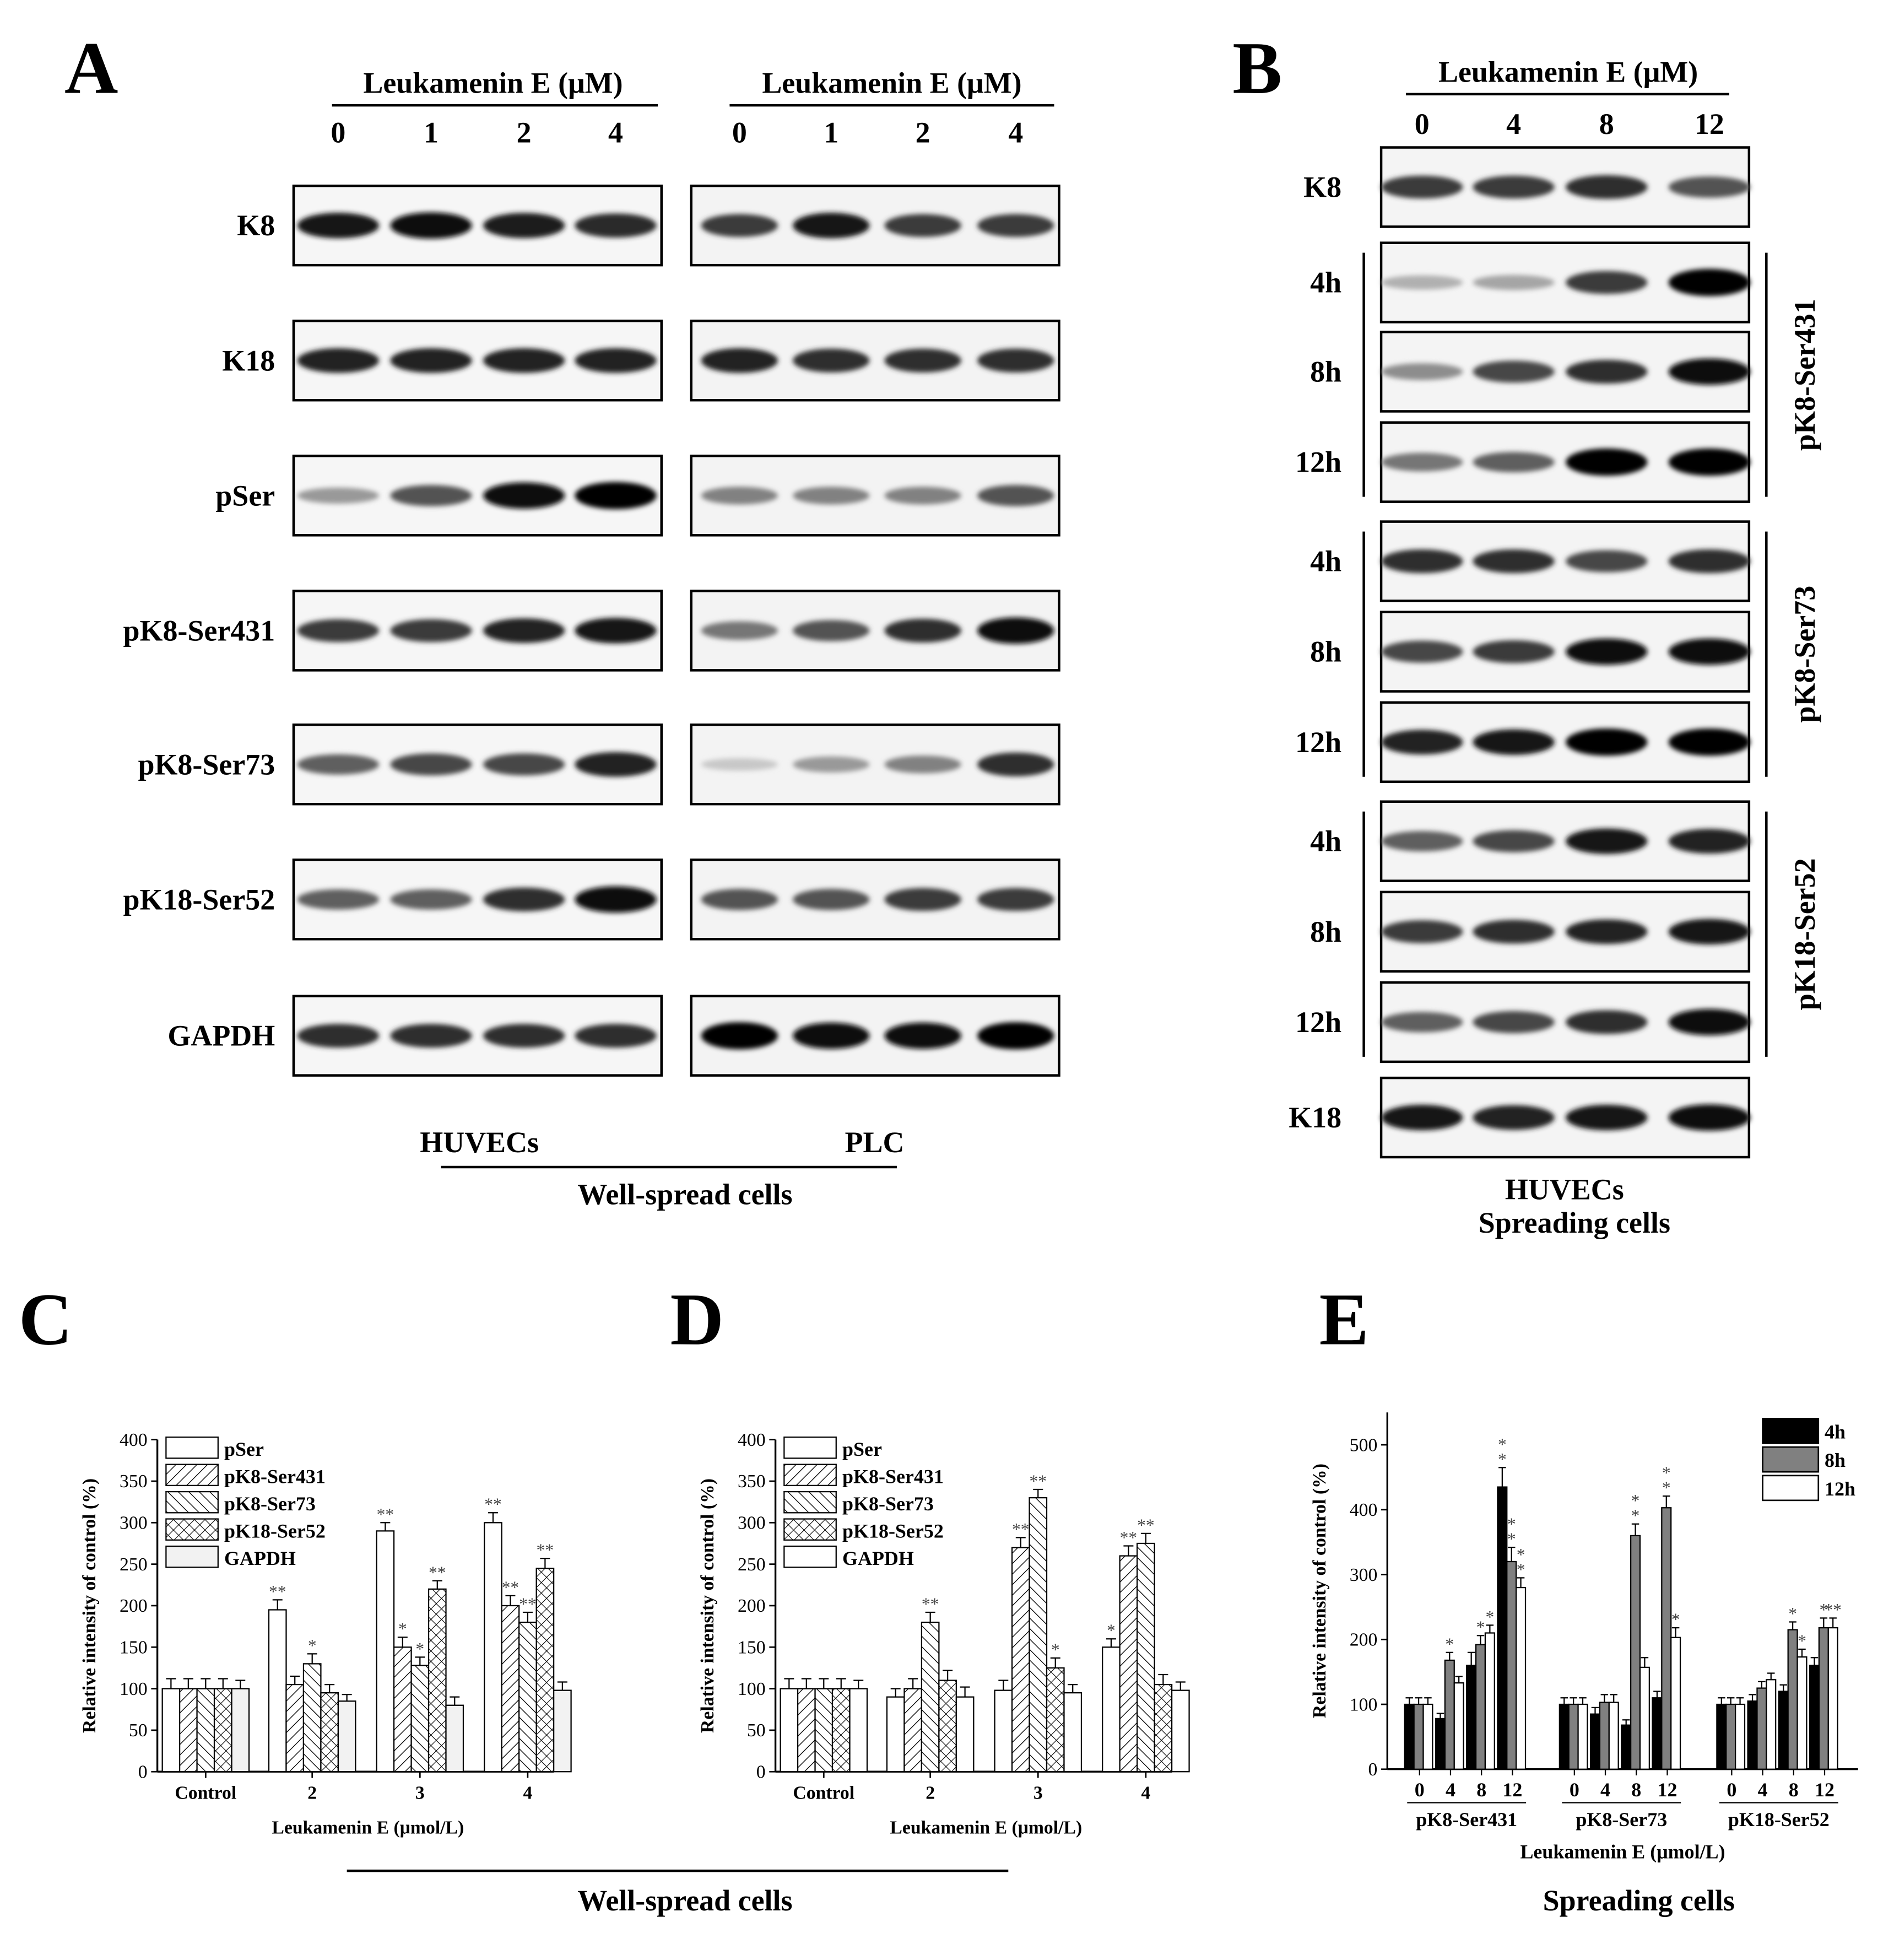  I want to click on panel-a-dose-left: 1, so click(431, 132).